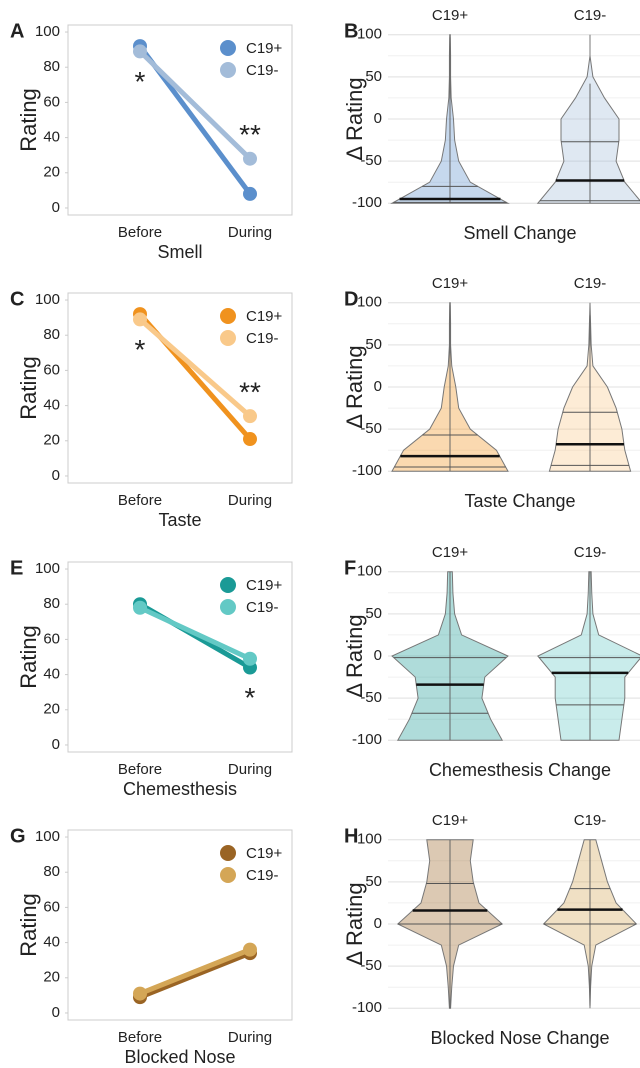 This screenshot has width=640, height=1068. What do you see at coordinates (519, 501) in the screenshot?
I see `x-axis-label: Taste Change` at bounding box center [519, 501].